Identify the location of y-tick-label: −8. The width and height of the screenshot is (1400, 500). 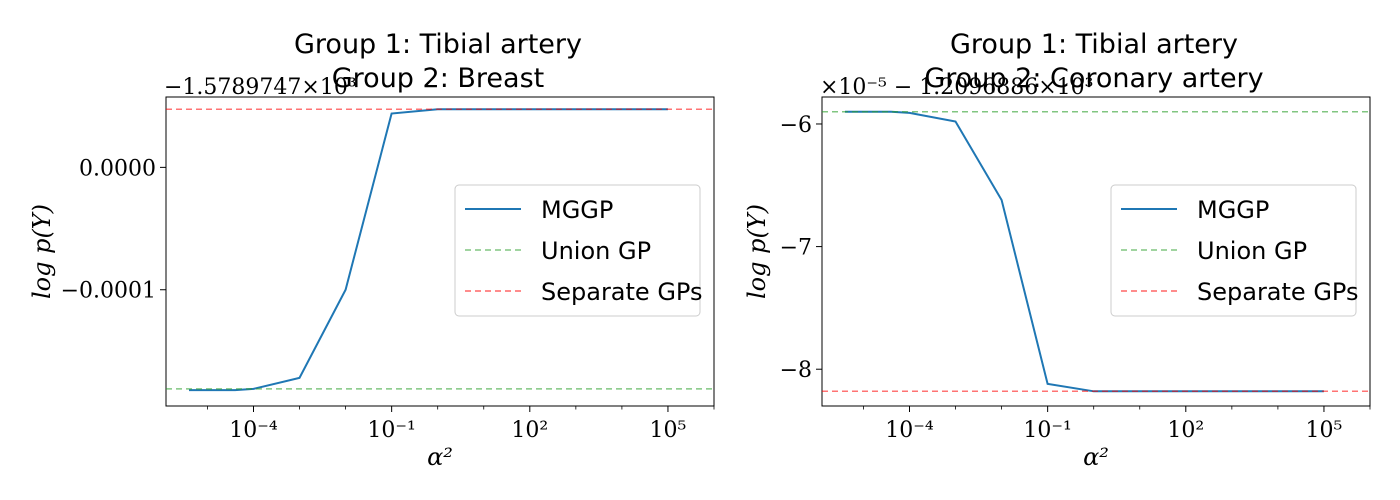
(796, 370).